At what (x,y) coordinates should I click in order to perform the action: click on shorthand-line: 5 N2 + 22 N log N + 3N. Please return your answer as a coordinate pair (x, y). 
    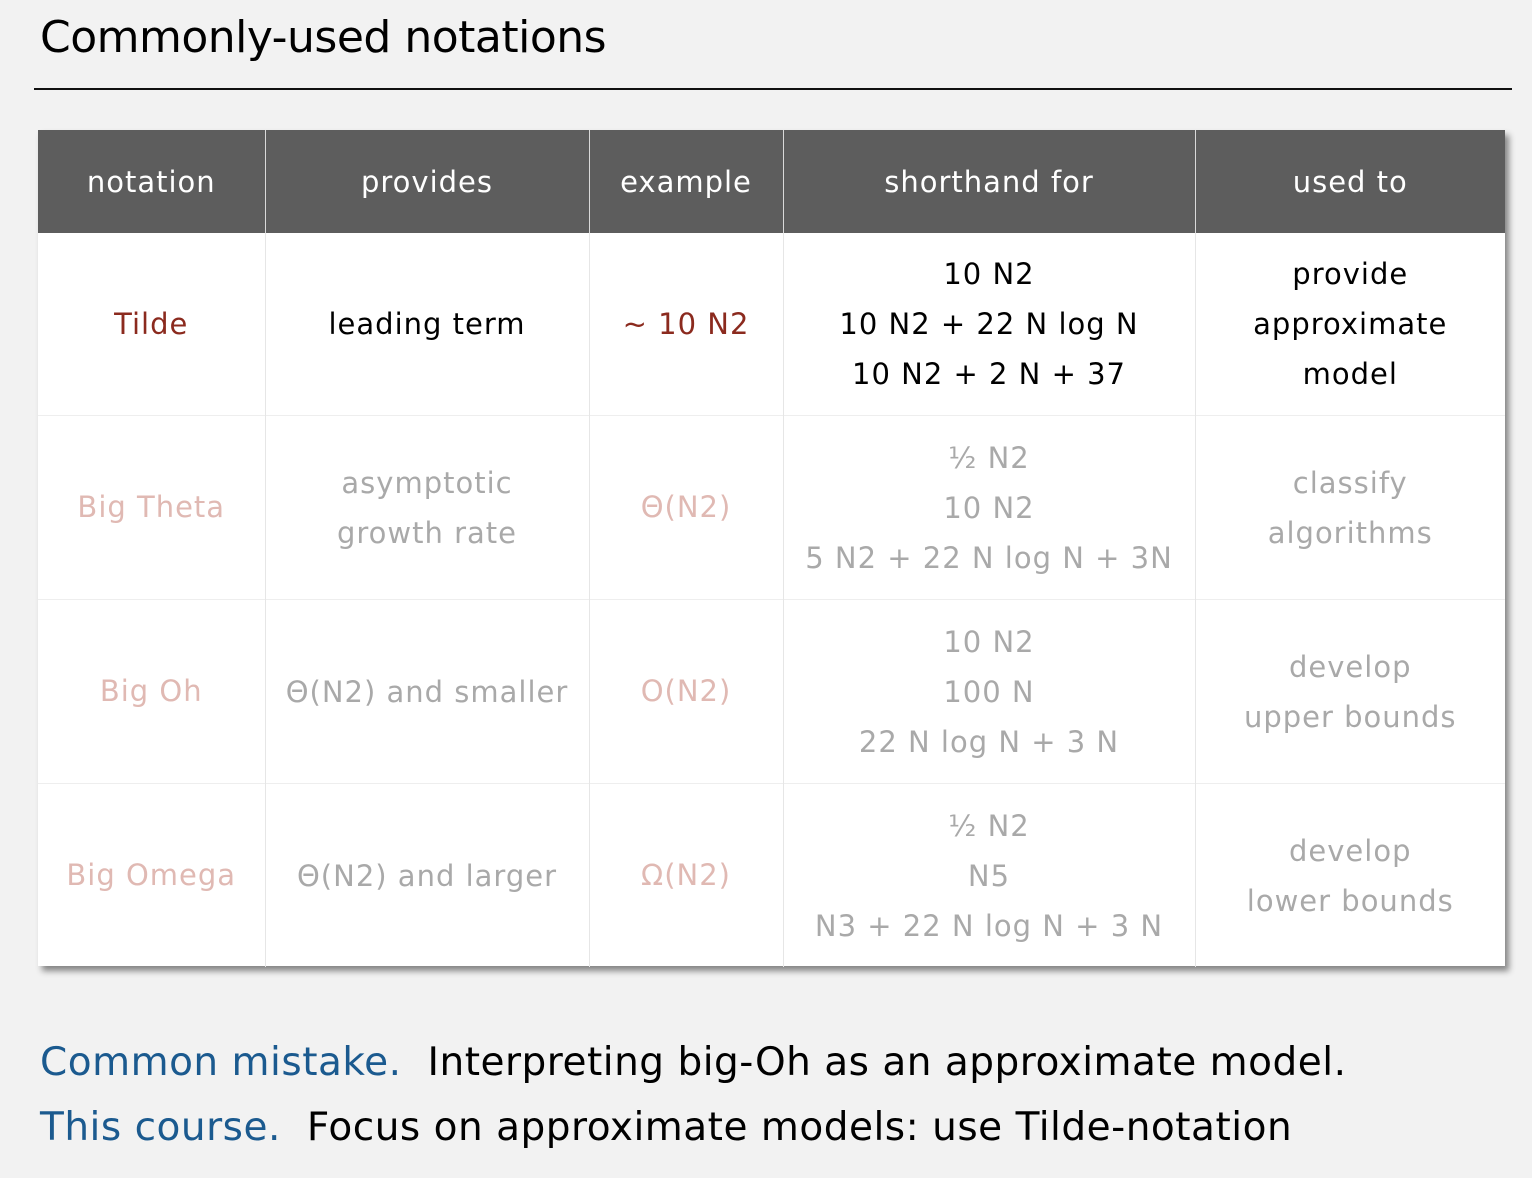
    Looking at the image, I should click on (989, 557).